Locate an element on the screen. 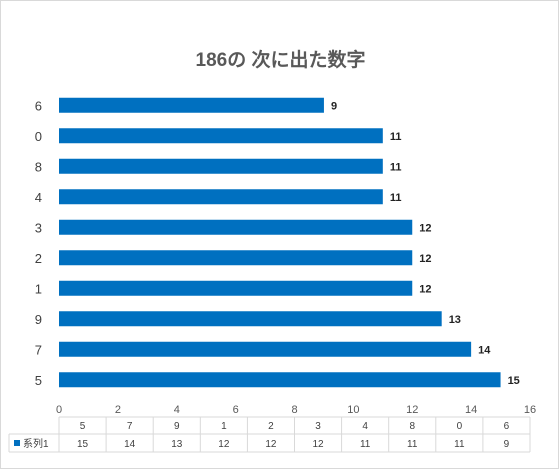  table-value-2: 12 is located at coordinates (271, 444).